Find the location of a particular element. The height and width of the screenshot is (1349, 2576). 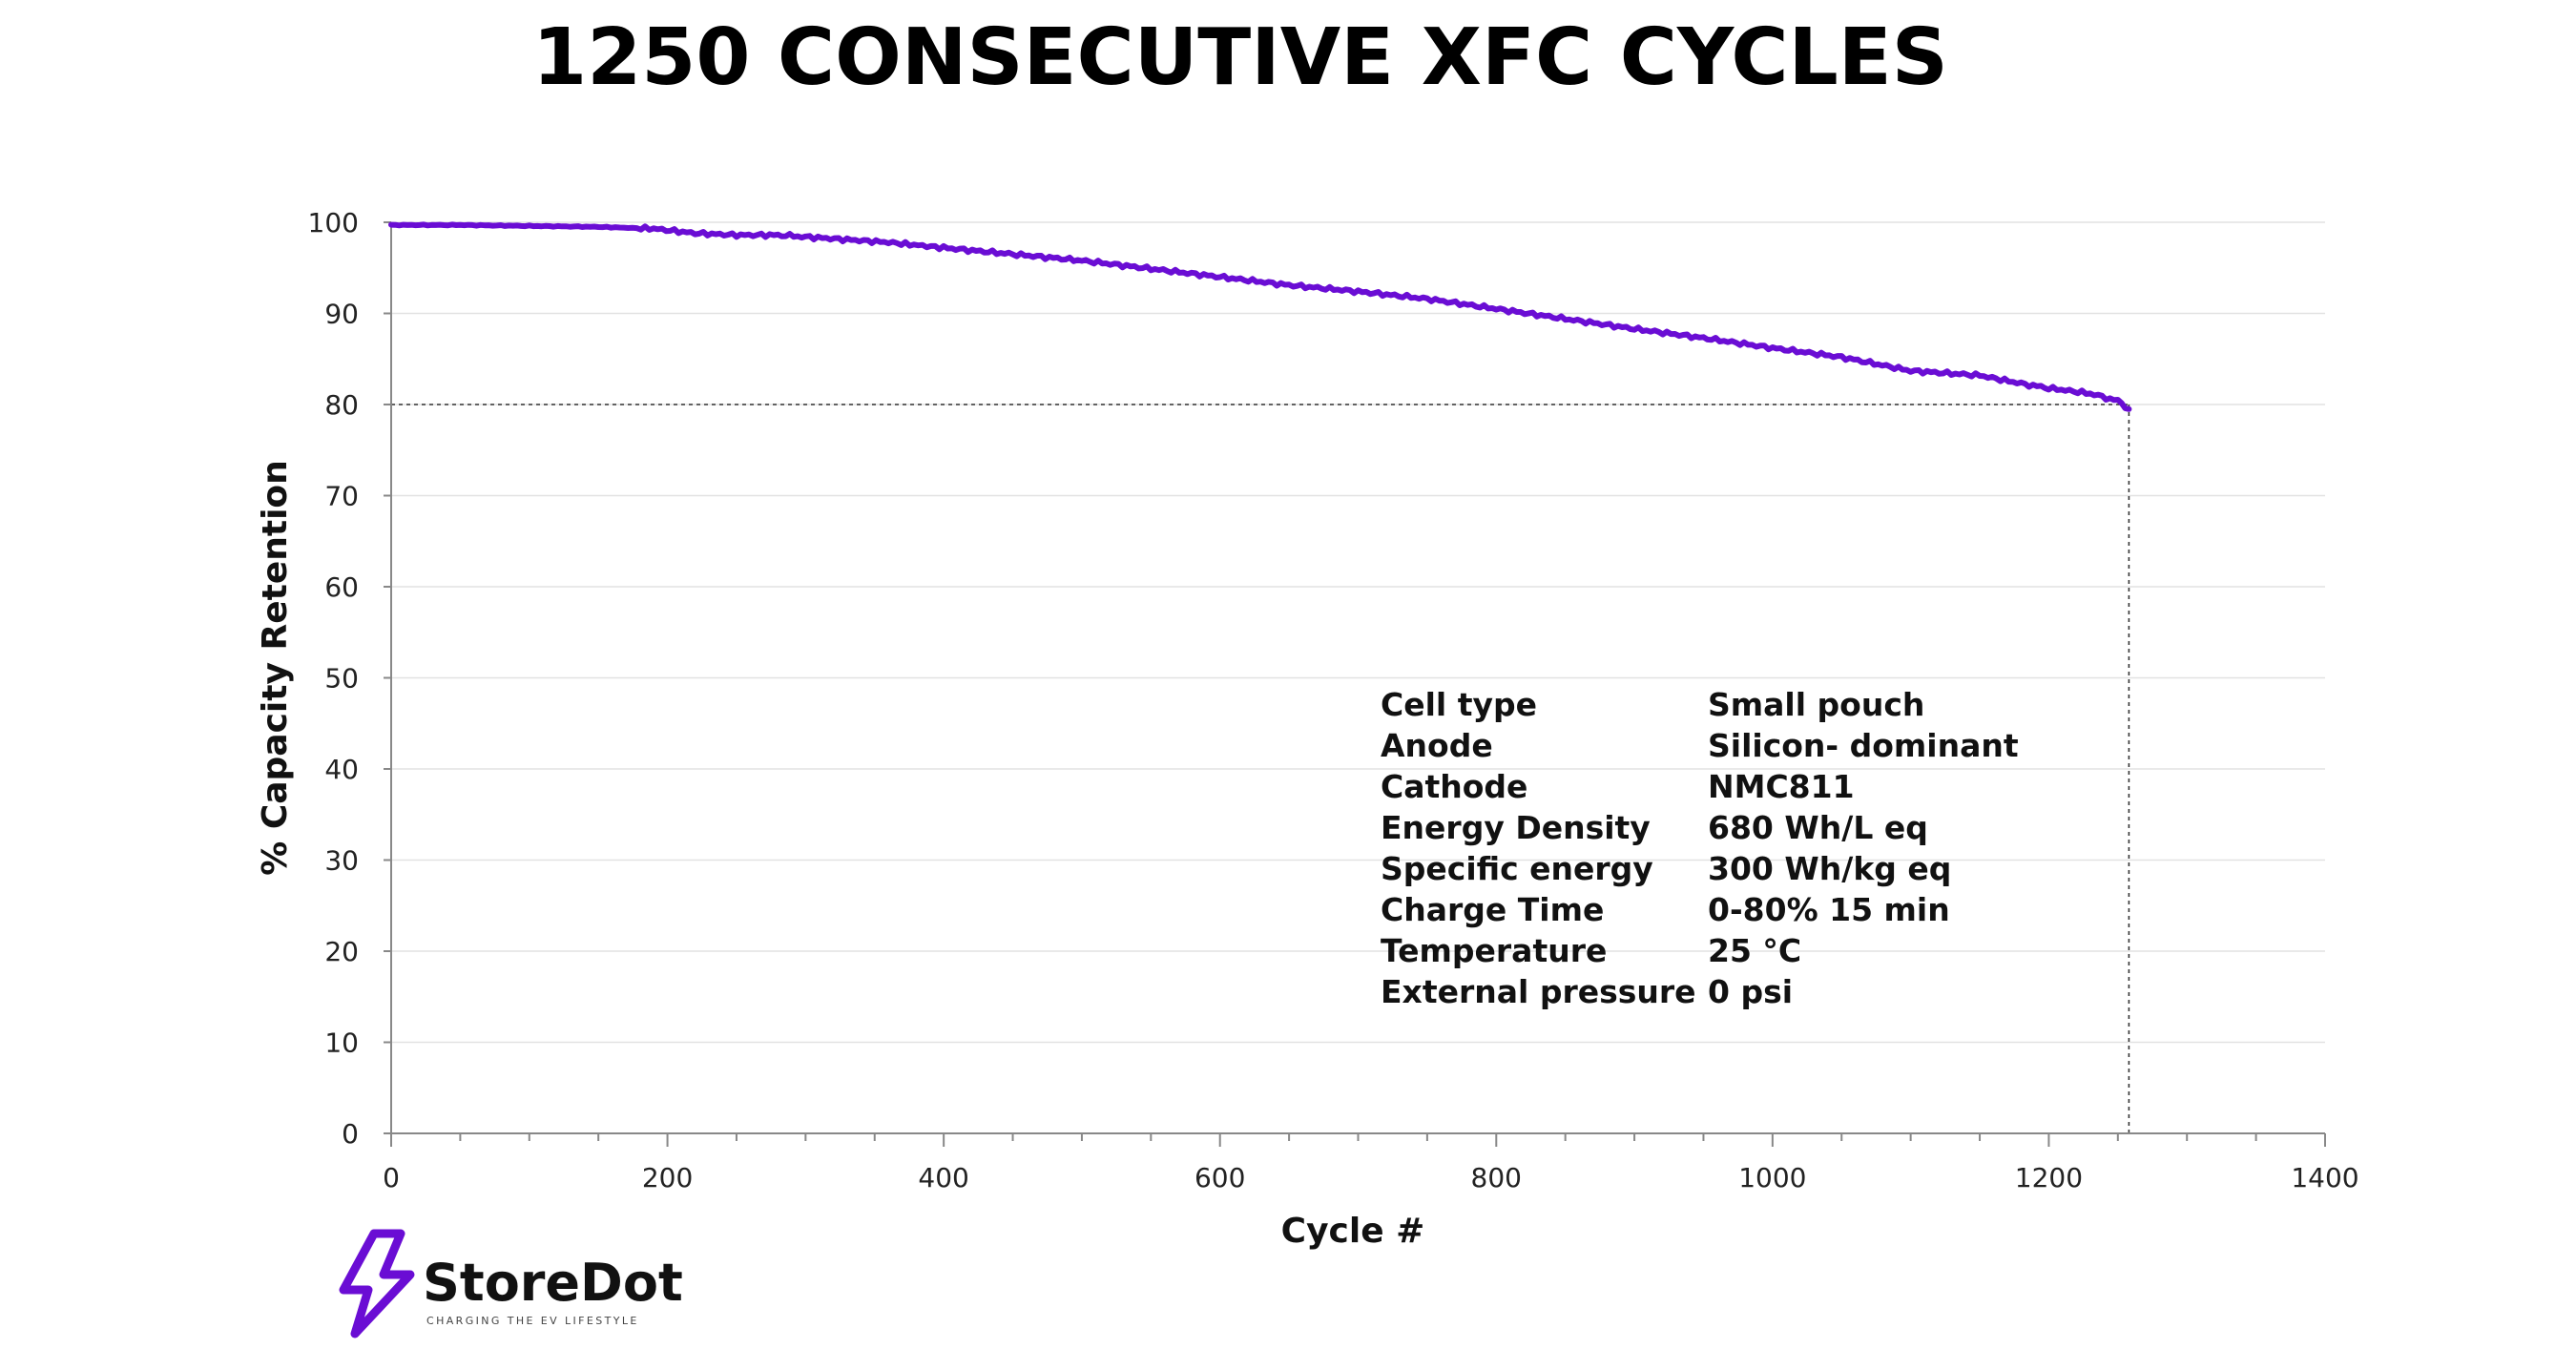

spec-value: 0-80% 15 min is located at coordinates (1829, 909).